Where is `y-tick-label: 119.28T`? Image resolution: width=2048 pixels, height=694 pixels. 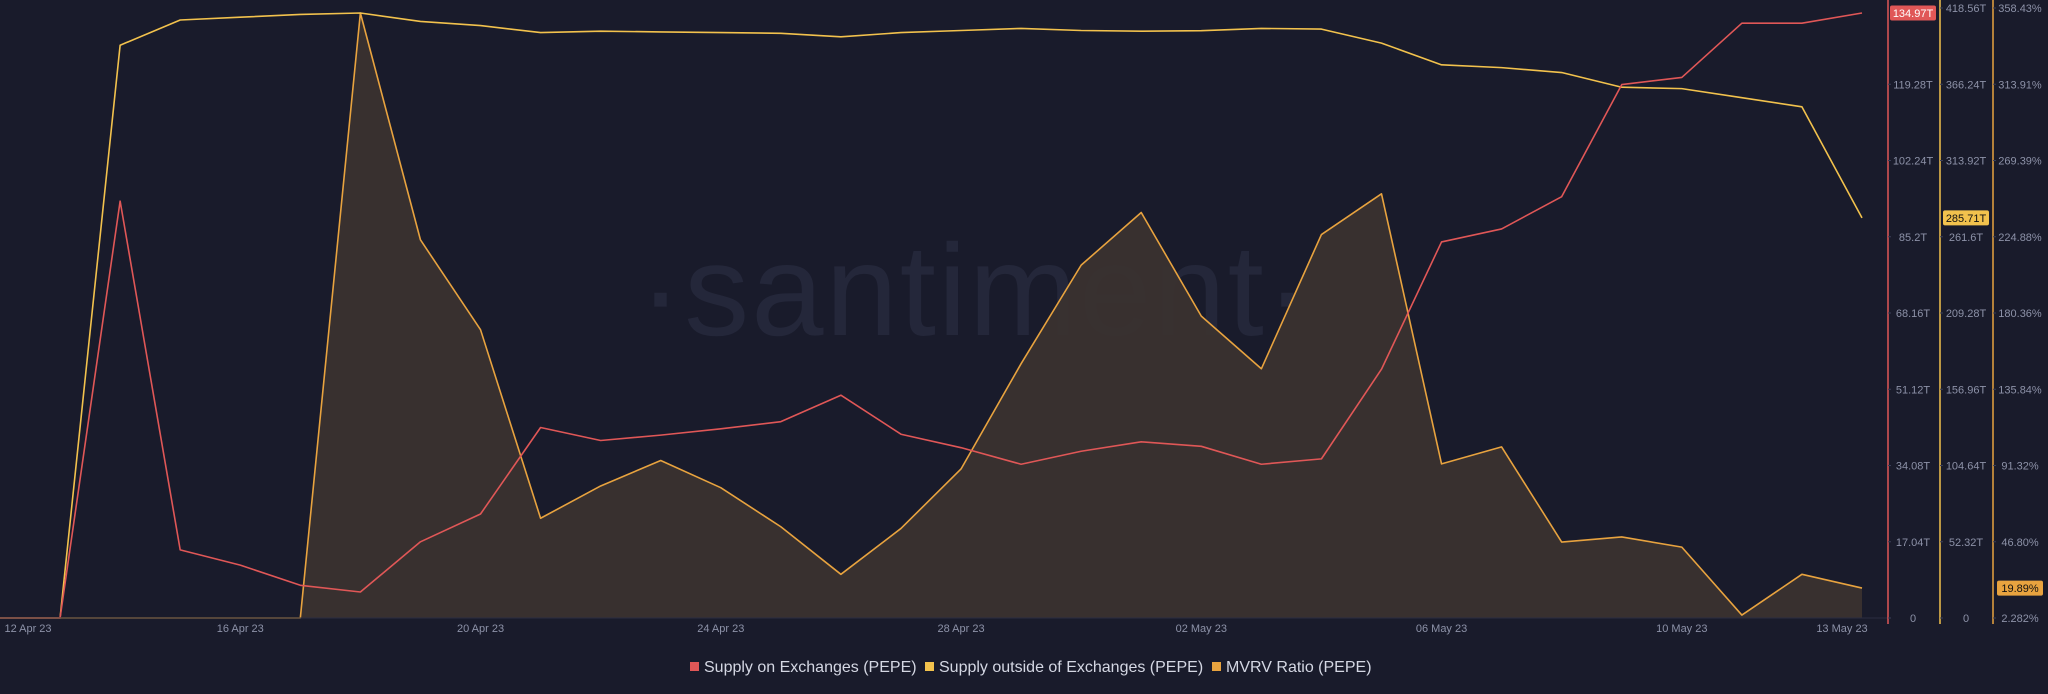
y-tick-label: 119.28T is located at coordinates (1913, 85).